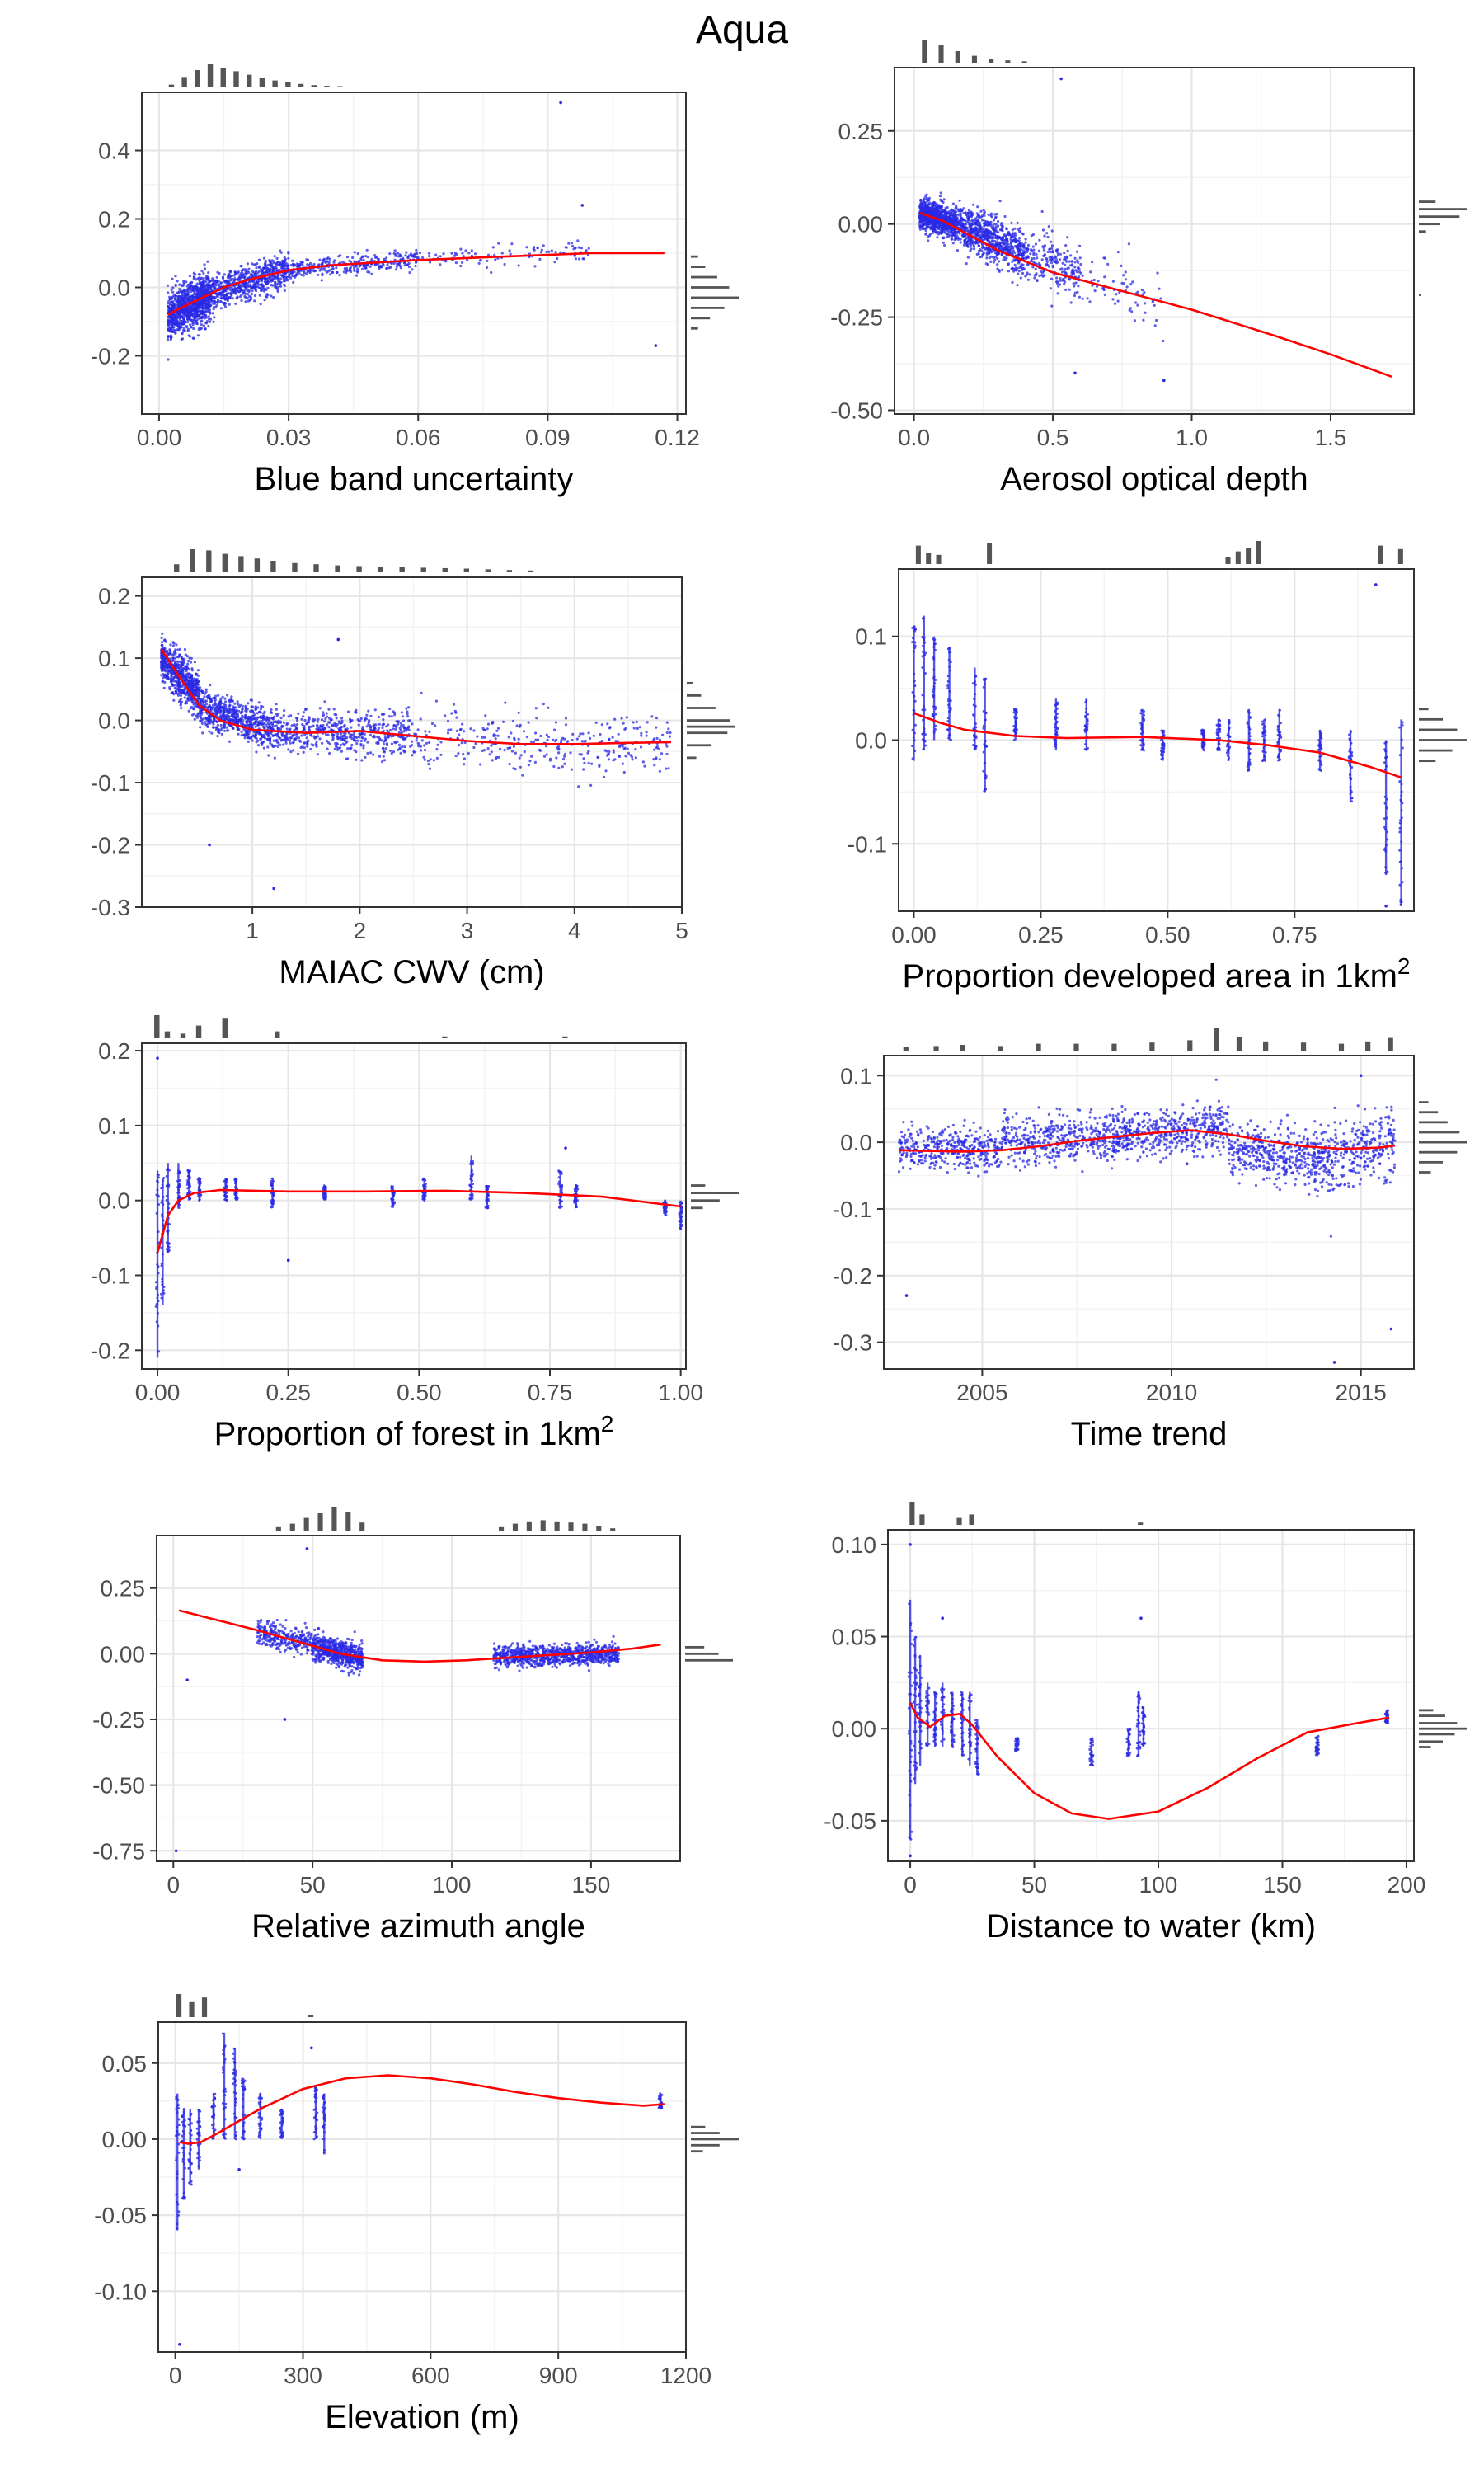 The width and height of the screenshot is (1484, 2474). I want to click on top-histogram-bar, so click(275, 83).